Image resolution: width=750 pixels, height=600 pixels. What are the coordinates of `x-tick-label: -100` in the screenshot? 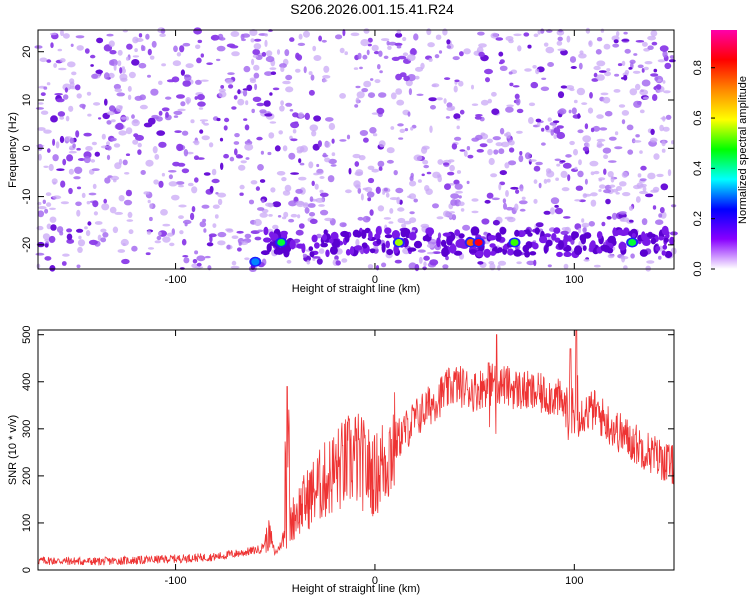 It's located at (176, 280).